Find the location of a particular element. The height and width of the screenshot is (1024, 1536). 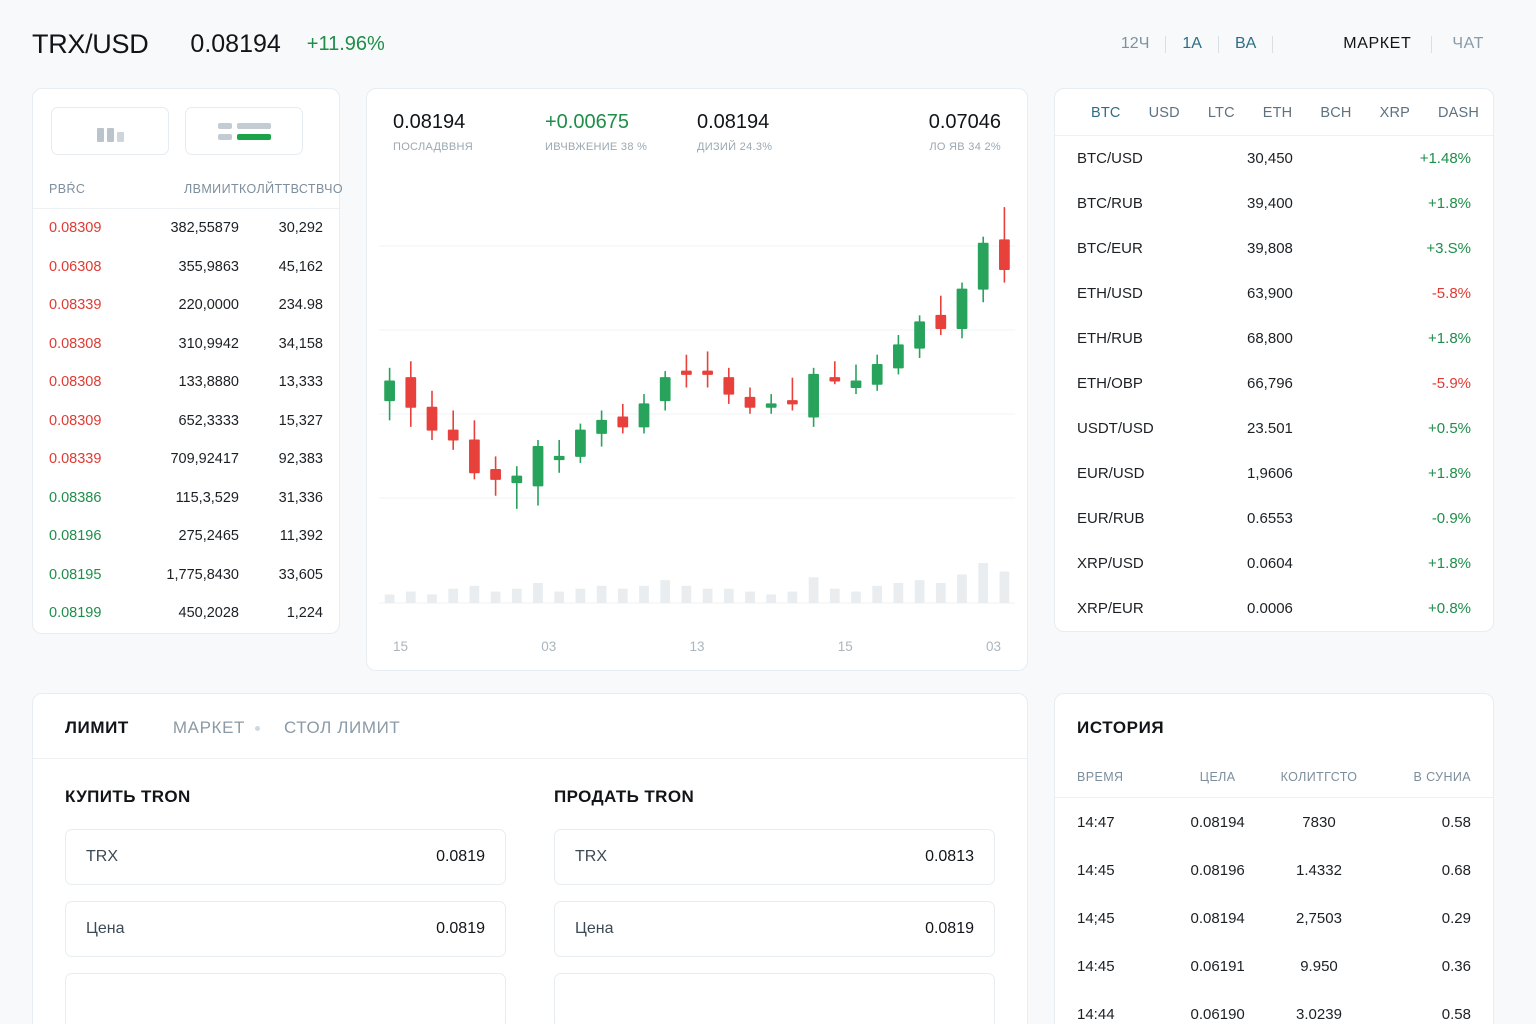

history-row: 14:44 0.06190 3.0239 0.58 is located at coordinates (1274, 1007).